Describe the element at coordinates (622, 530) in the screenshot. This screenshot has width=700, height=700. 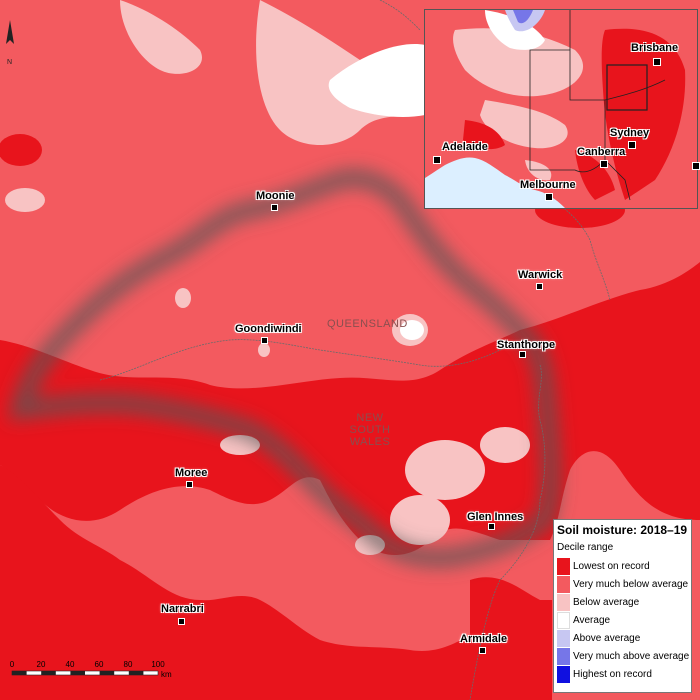
I see `legend-title: Soil moisture: 2018–19` at that location.